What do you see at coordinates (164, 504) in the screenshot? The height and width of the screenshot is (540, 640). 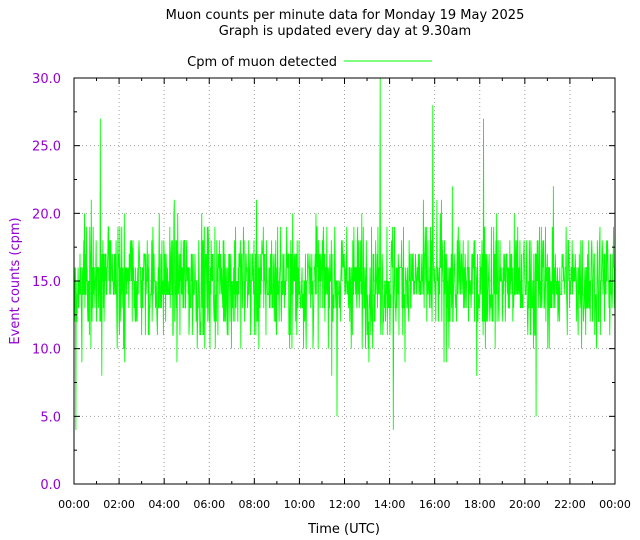 I see `x-tick-label: 04:00` at bounding box center [164, 504].